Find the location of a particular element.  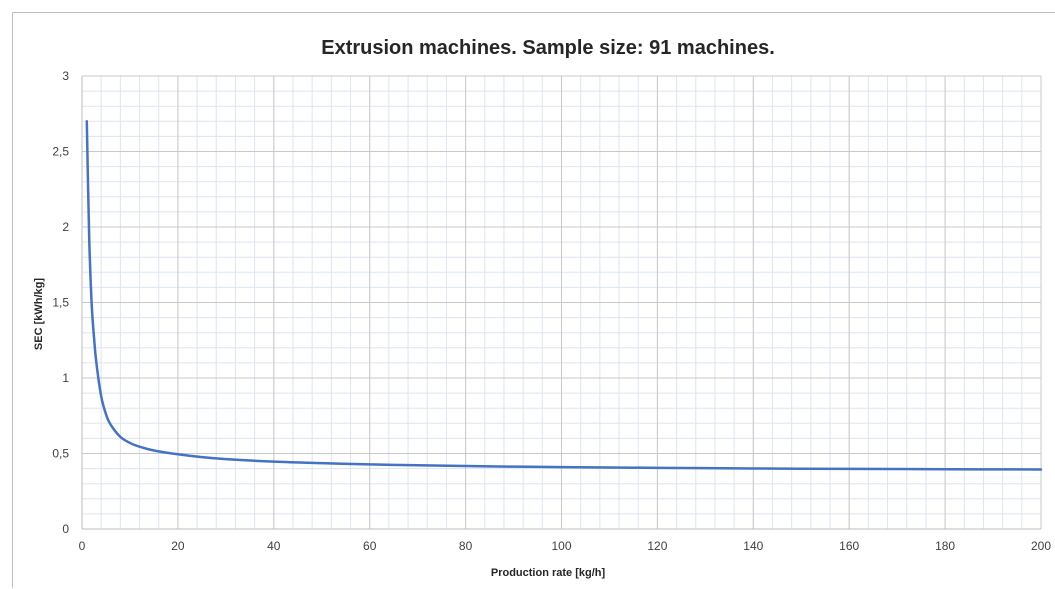

x-tick-label: 40 is located at coordinates (274, 546).